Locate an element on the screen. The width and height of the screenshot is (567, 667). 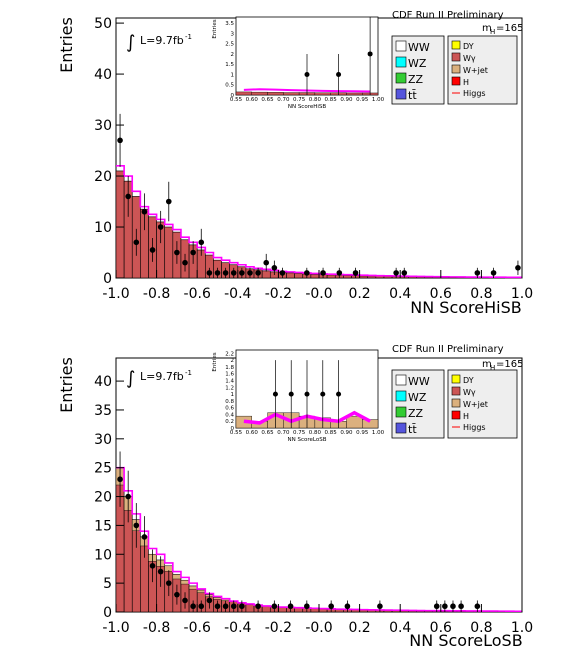
legend-label: WZ is located at coordinates (417, 397).